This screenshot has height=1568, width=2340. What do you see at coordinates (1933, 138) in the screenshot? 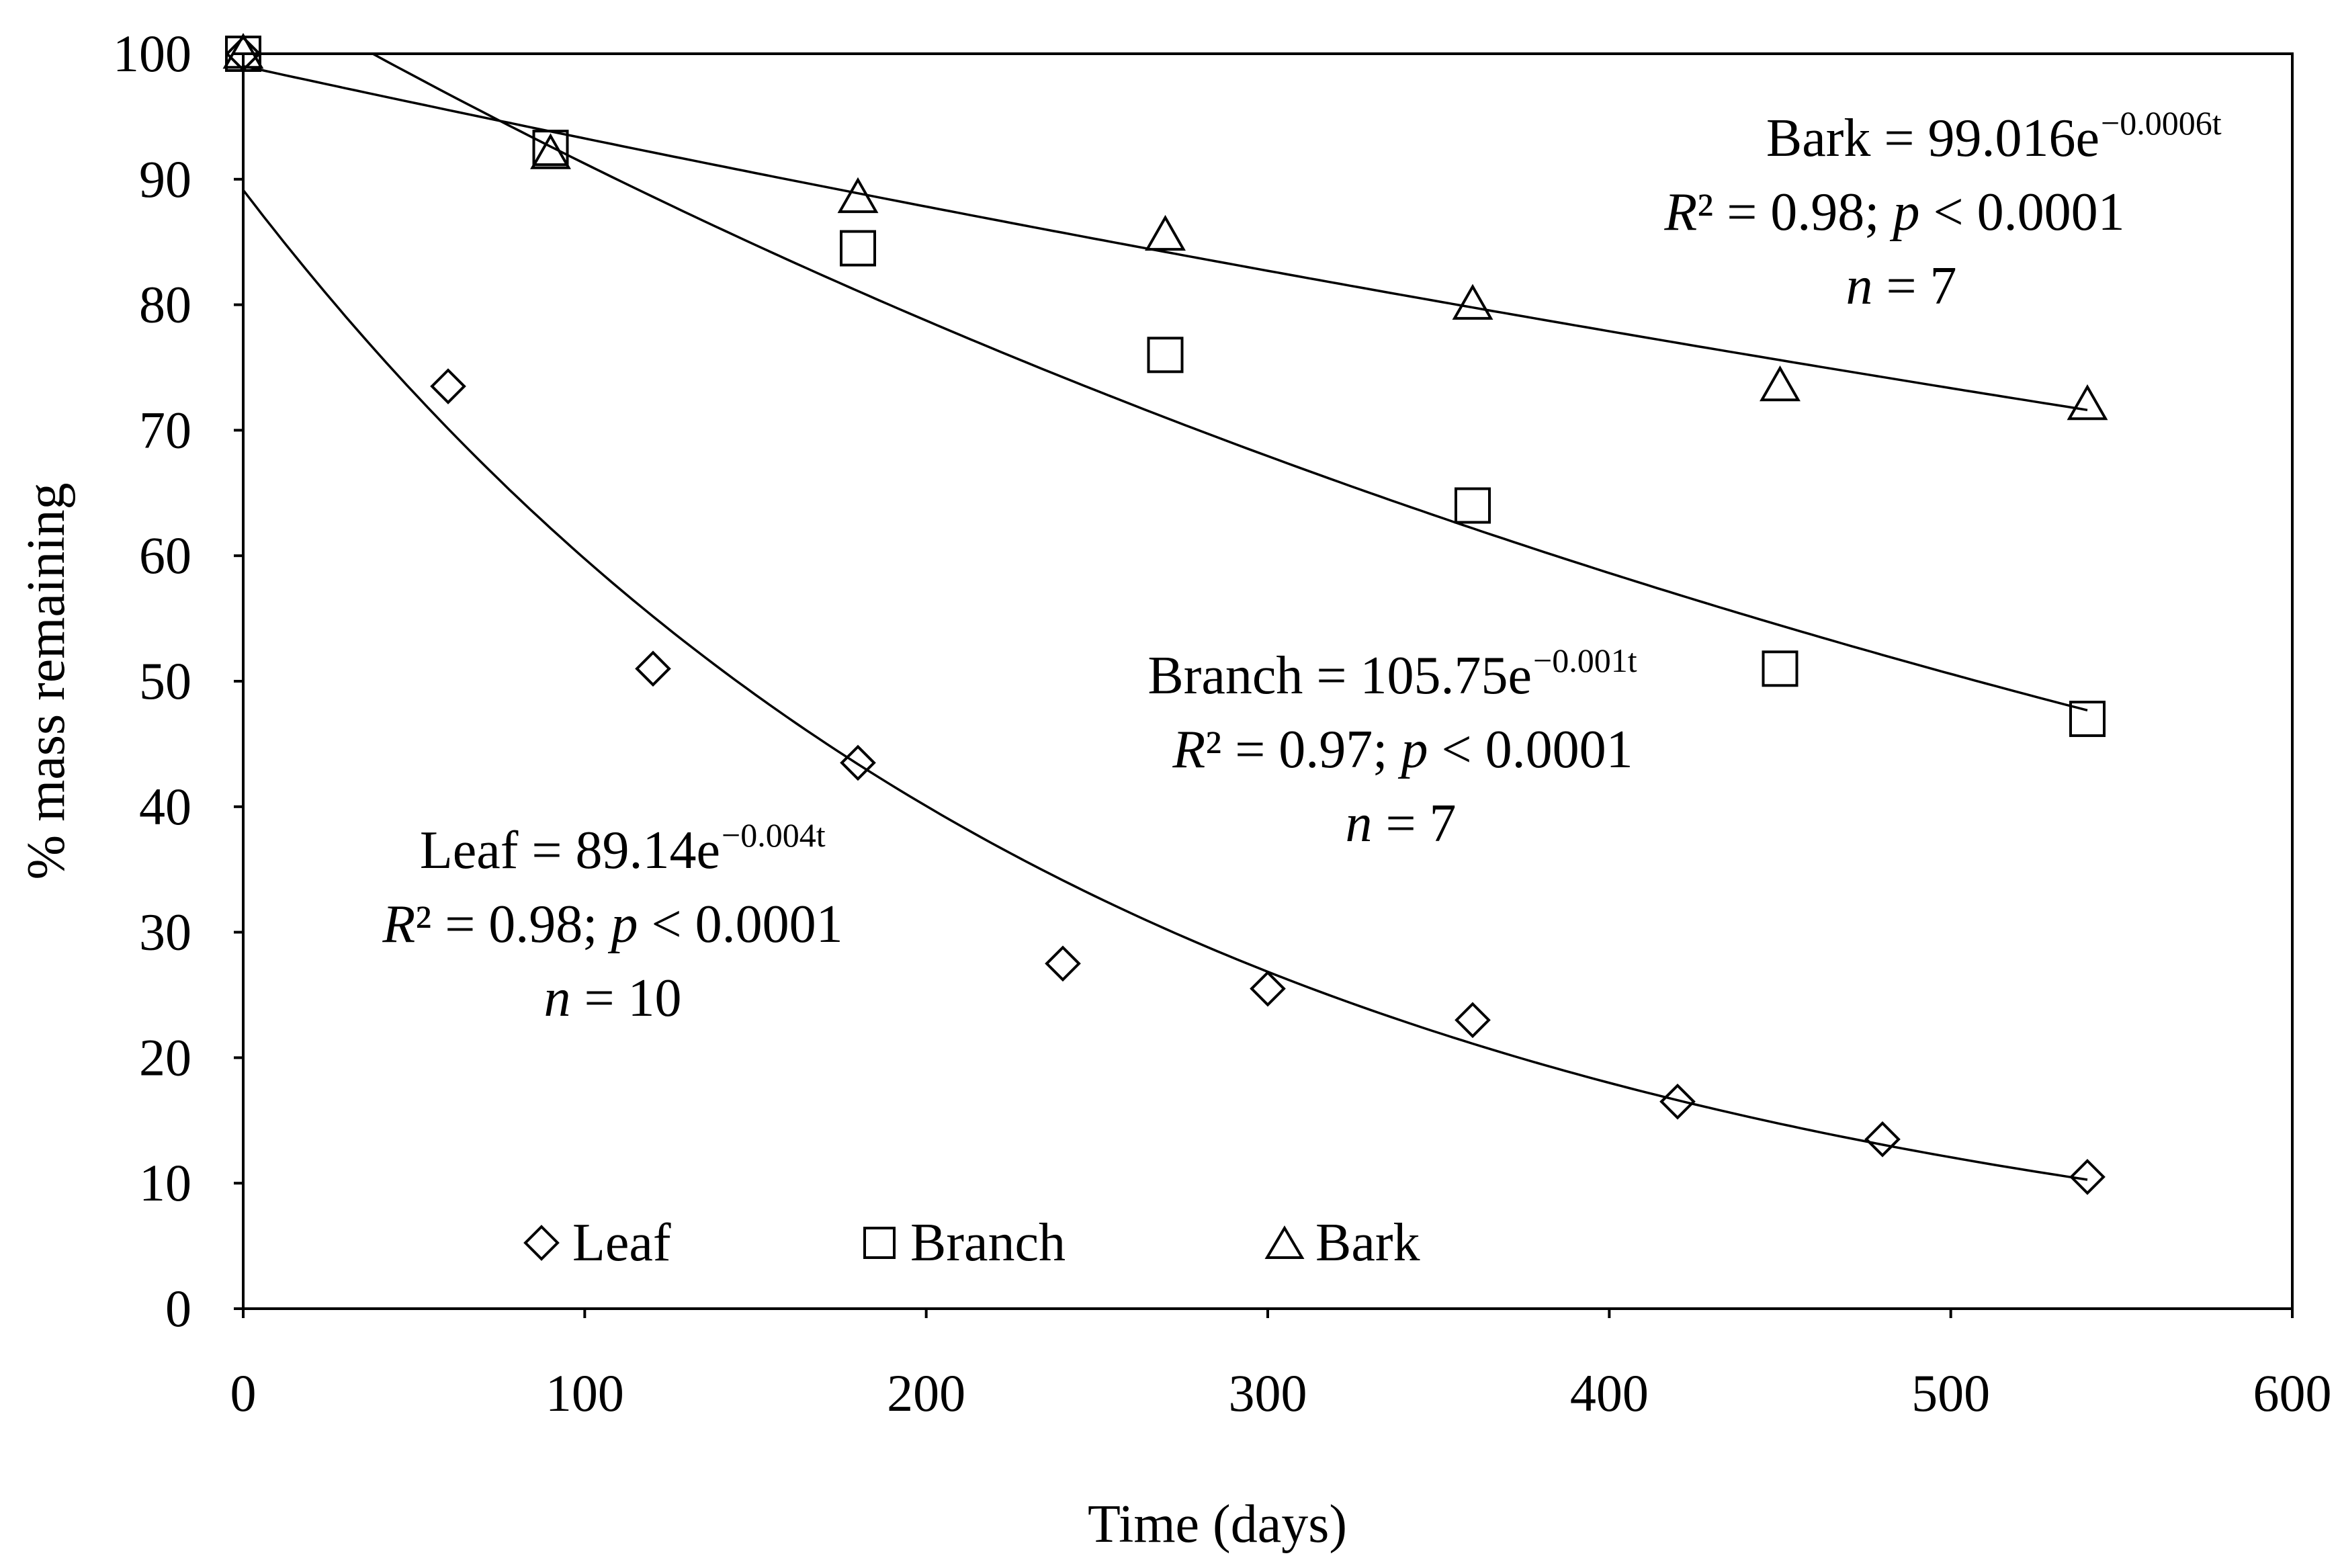
I see `bark-equation: Bark = 99.016e` at bounding box center [1933, 138].